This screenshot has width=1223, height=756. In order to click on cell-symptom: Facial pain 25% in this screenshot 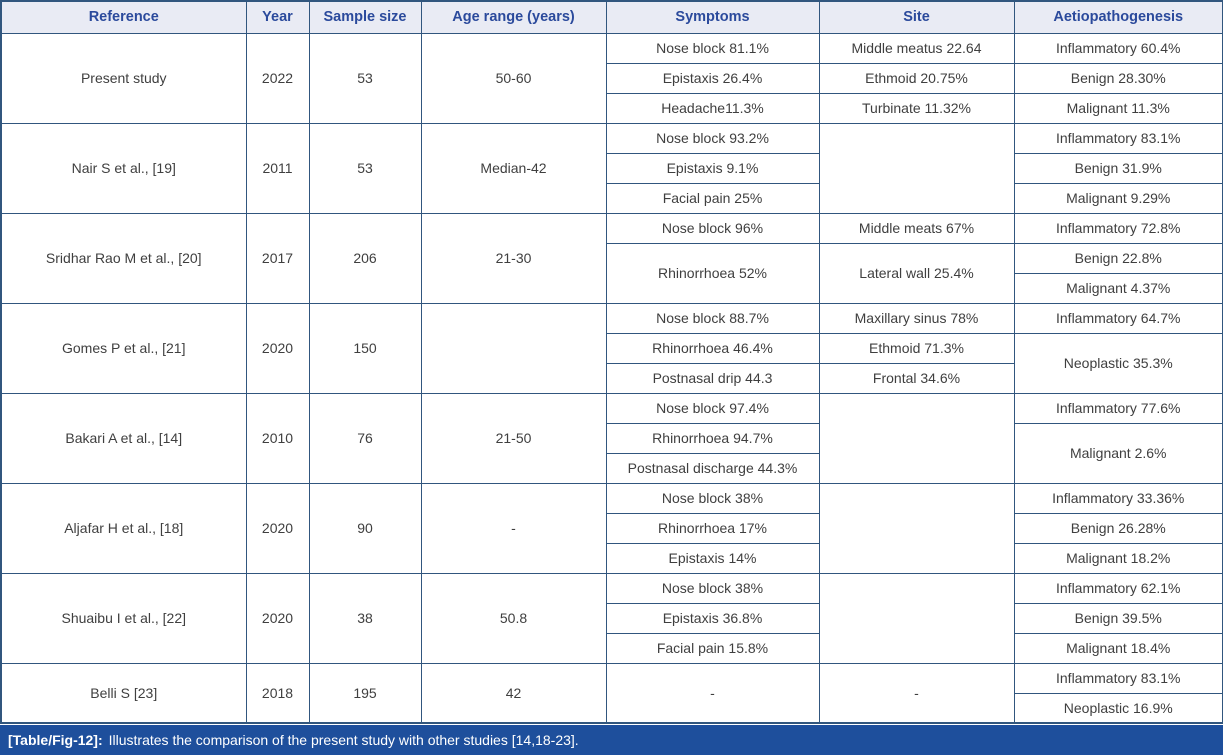, I will do `click(712, 198)`.